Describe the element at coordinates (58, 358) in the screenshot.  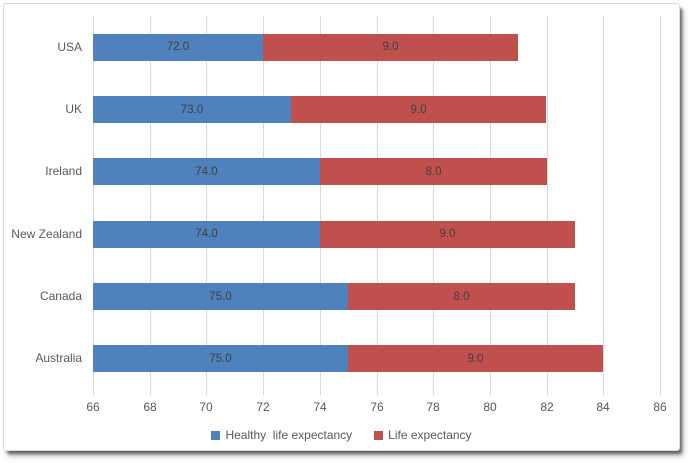
I see `category-label-australia: Australia` at that location.